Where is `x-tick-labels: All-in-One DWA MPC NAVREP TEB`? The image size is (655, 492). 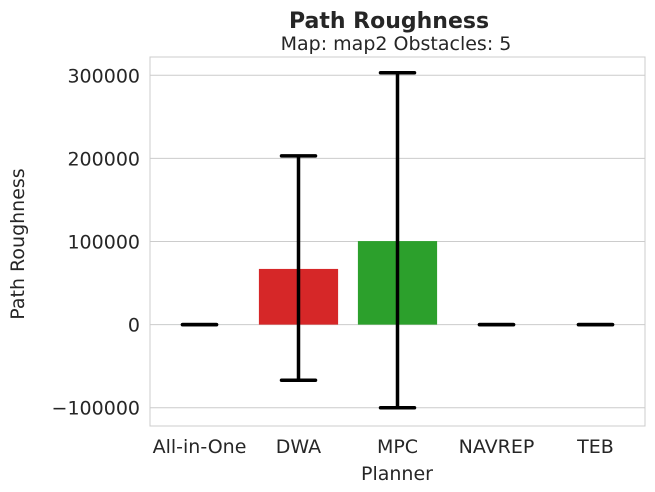
x-tick-labels: All-in-One DWA MPC NAVREP TEB is located at coordinates (383, 447).